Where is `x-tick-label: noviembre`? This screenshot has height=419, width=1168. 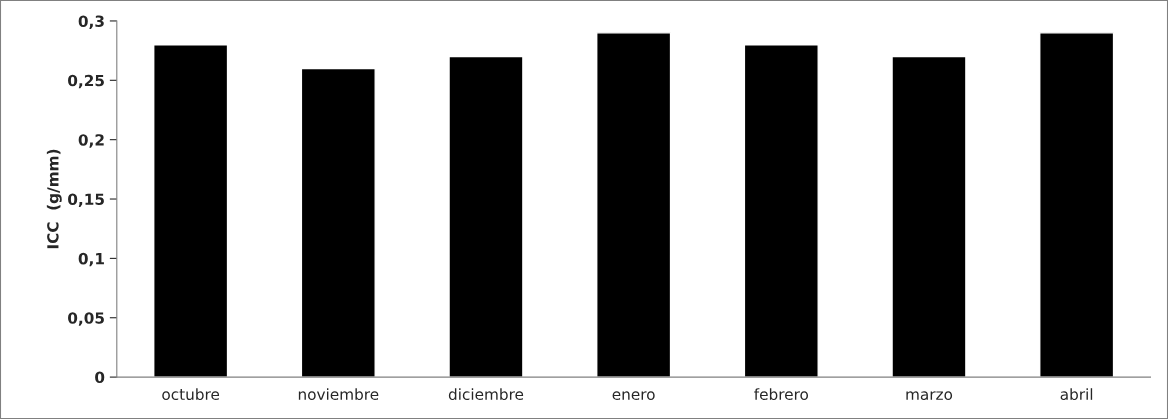
x-tick-label: noviembre is located at coordinates (338, 394).